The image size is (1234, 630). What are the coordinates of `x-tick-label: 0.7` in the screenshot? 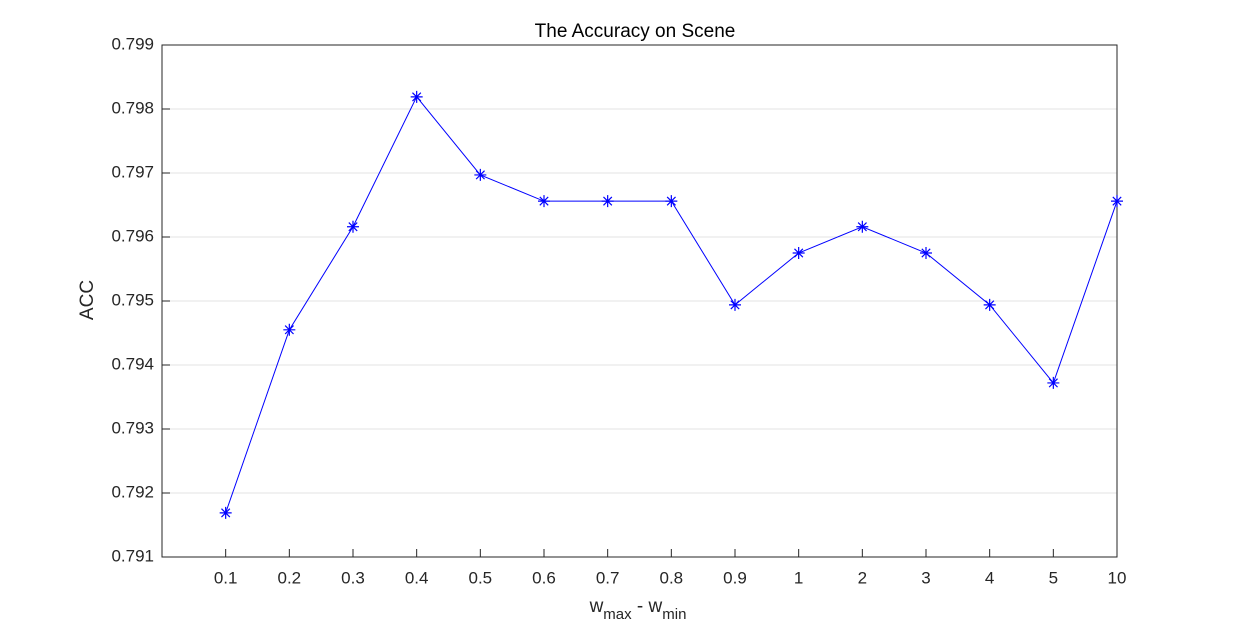 It's located at (608, 577).